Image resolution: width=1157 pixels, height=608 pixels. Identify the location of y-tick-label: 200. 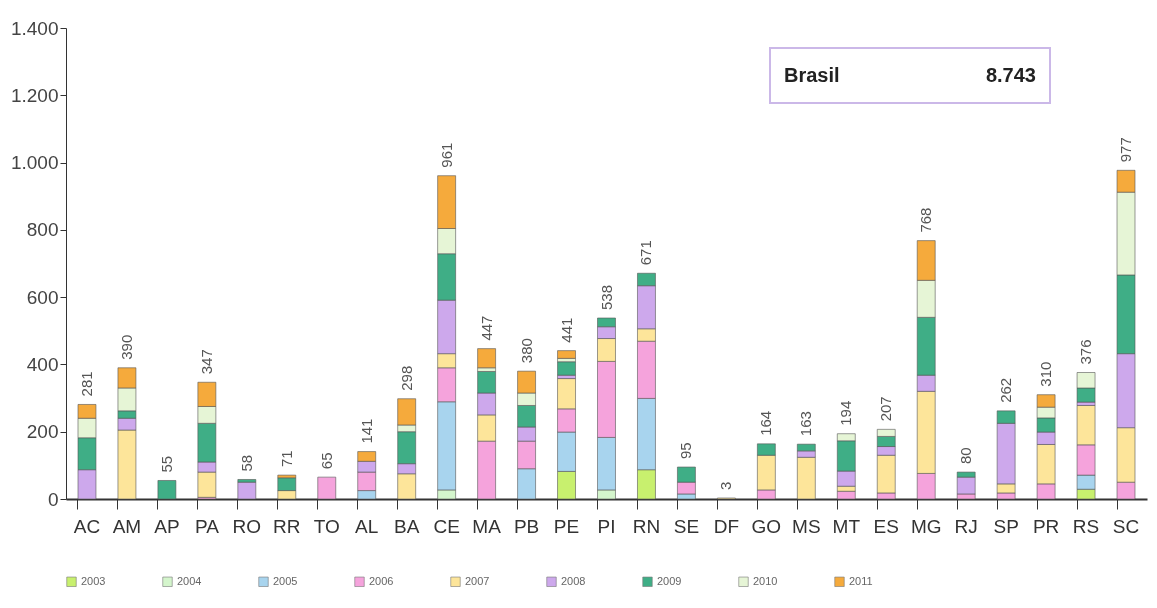
(42, 432).